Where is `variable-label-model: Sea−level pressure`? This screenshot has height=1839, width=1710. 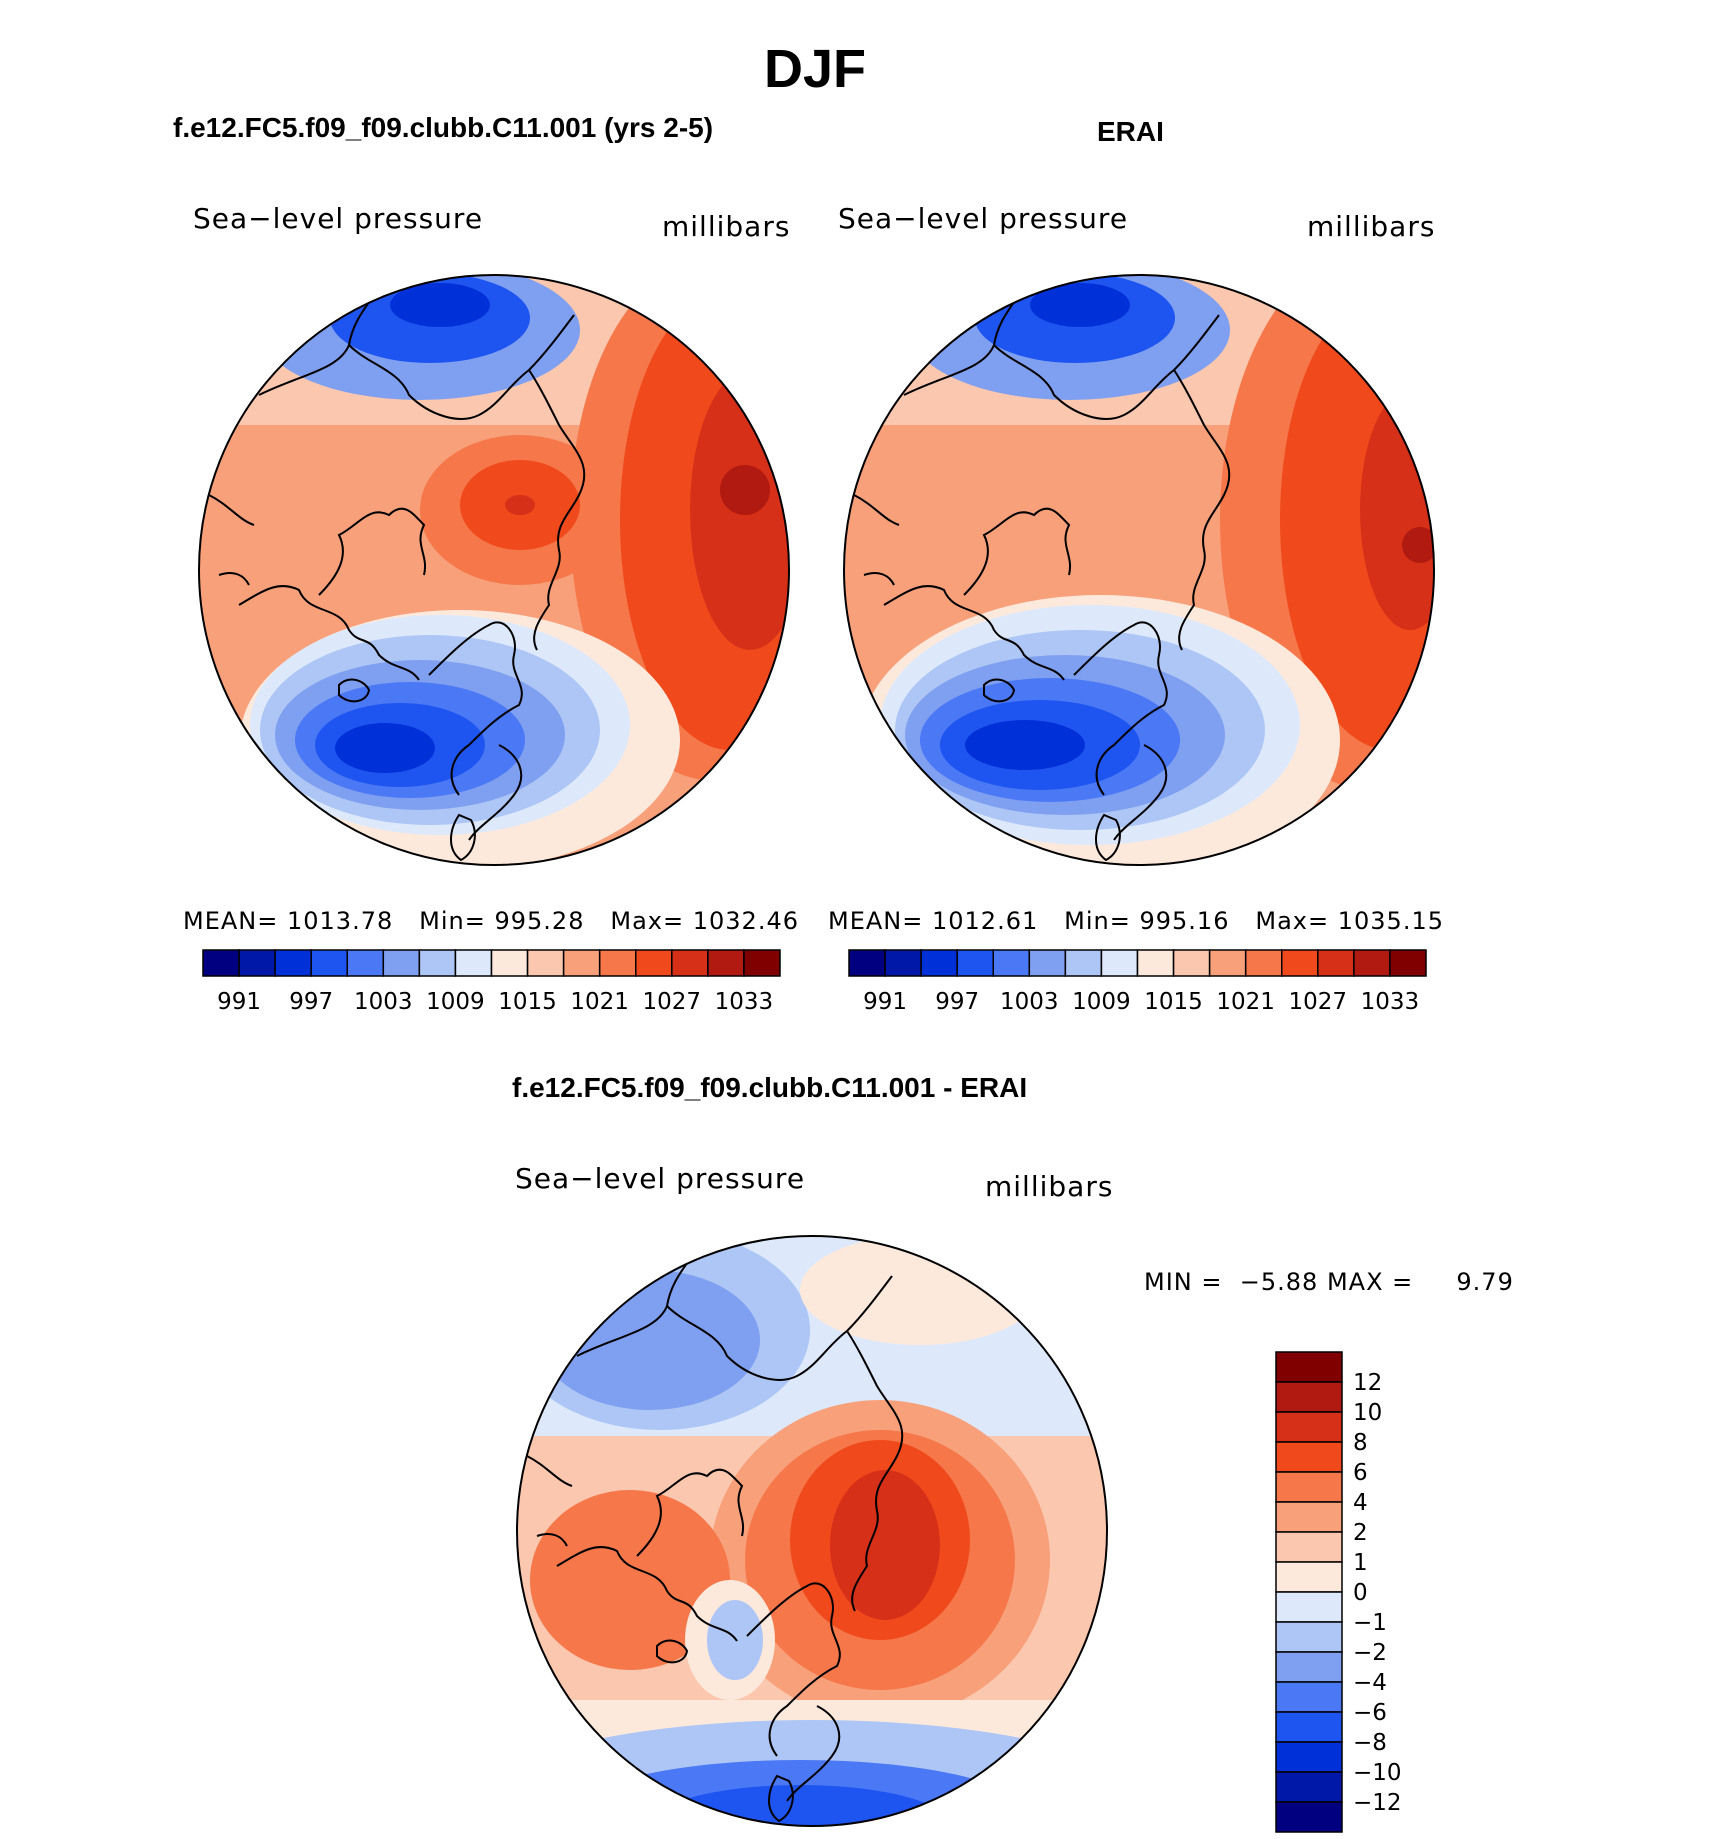
variable-label-model: Sea−level pressure is located at coordinates (338, 218).